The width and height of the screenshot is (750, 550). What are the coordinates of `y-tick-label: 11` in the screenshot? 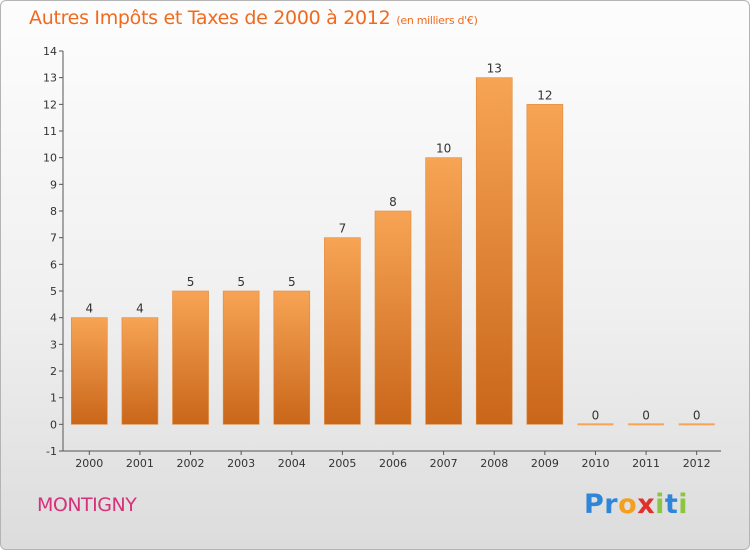 It's located at (50, 131).